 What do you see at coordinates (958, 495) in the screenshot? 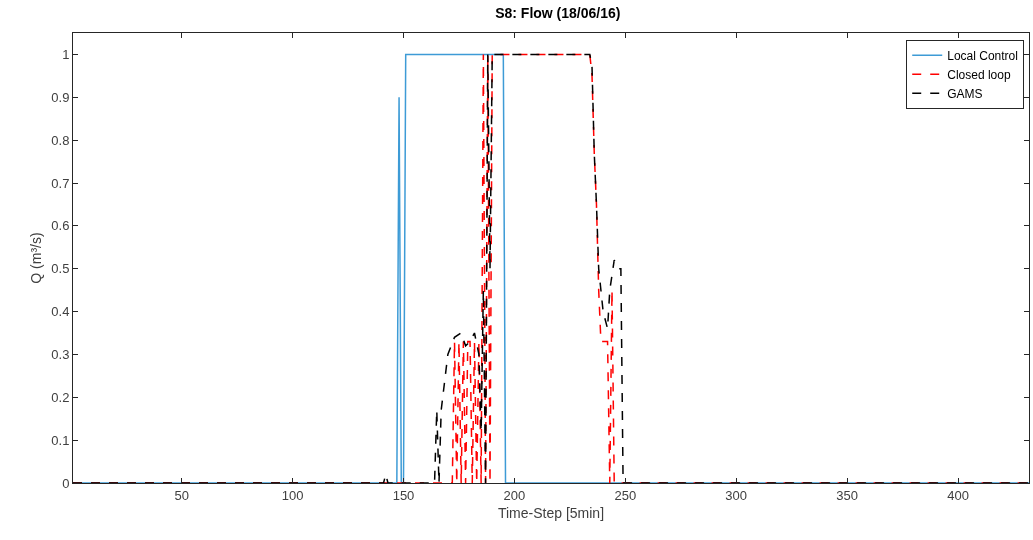
I see `x-tick-label: 400` at bounding box center [958, 495].